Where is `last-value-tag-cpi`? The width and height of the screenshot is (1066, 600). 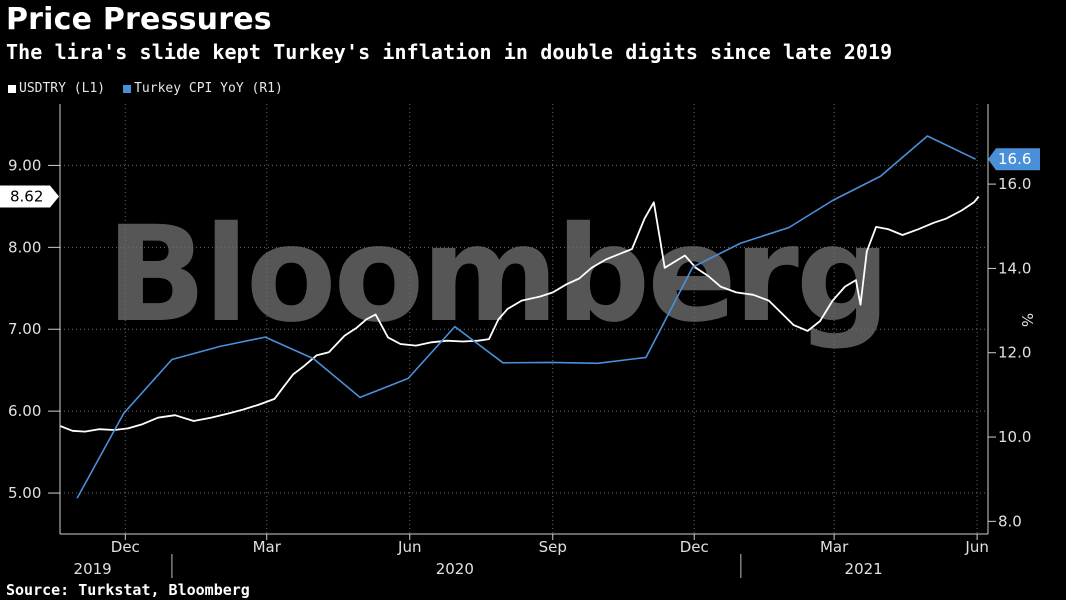
last-value-tag-cpi is located at coordinates (1014, 159).